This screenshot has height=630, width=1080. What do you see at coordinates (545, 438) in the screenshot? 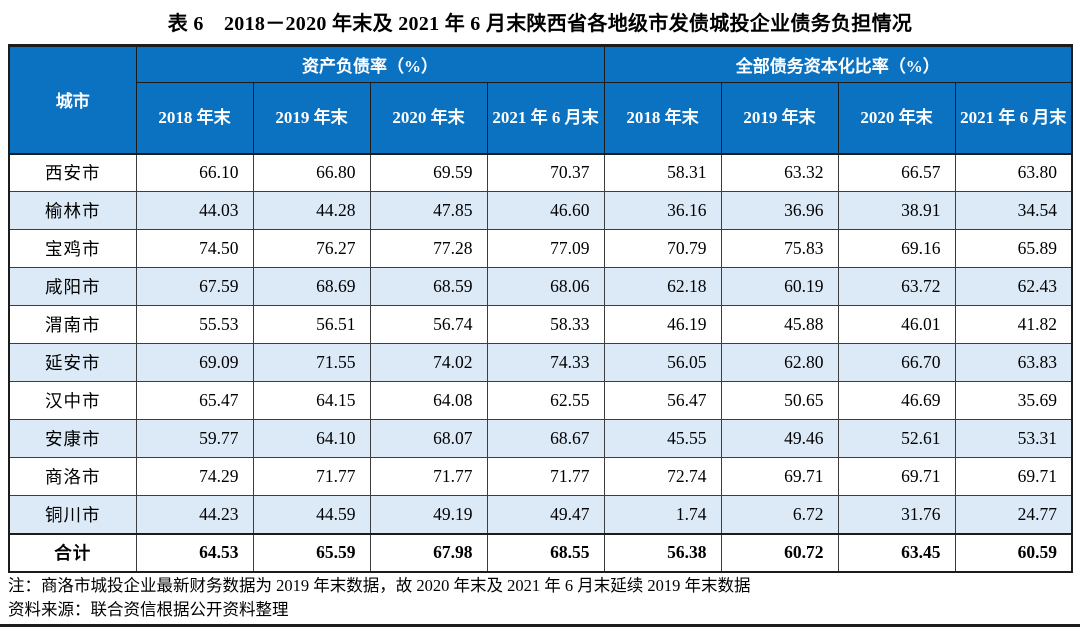
I see `value-cell: 68.67` at bounding box center [545, 438].